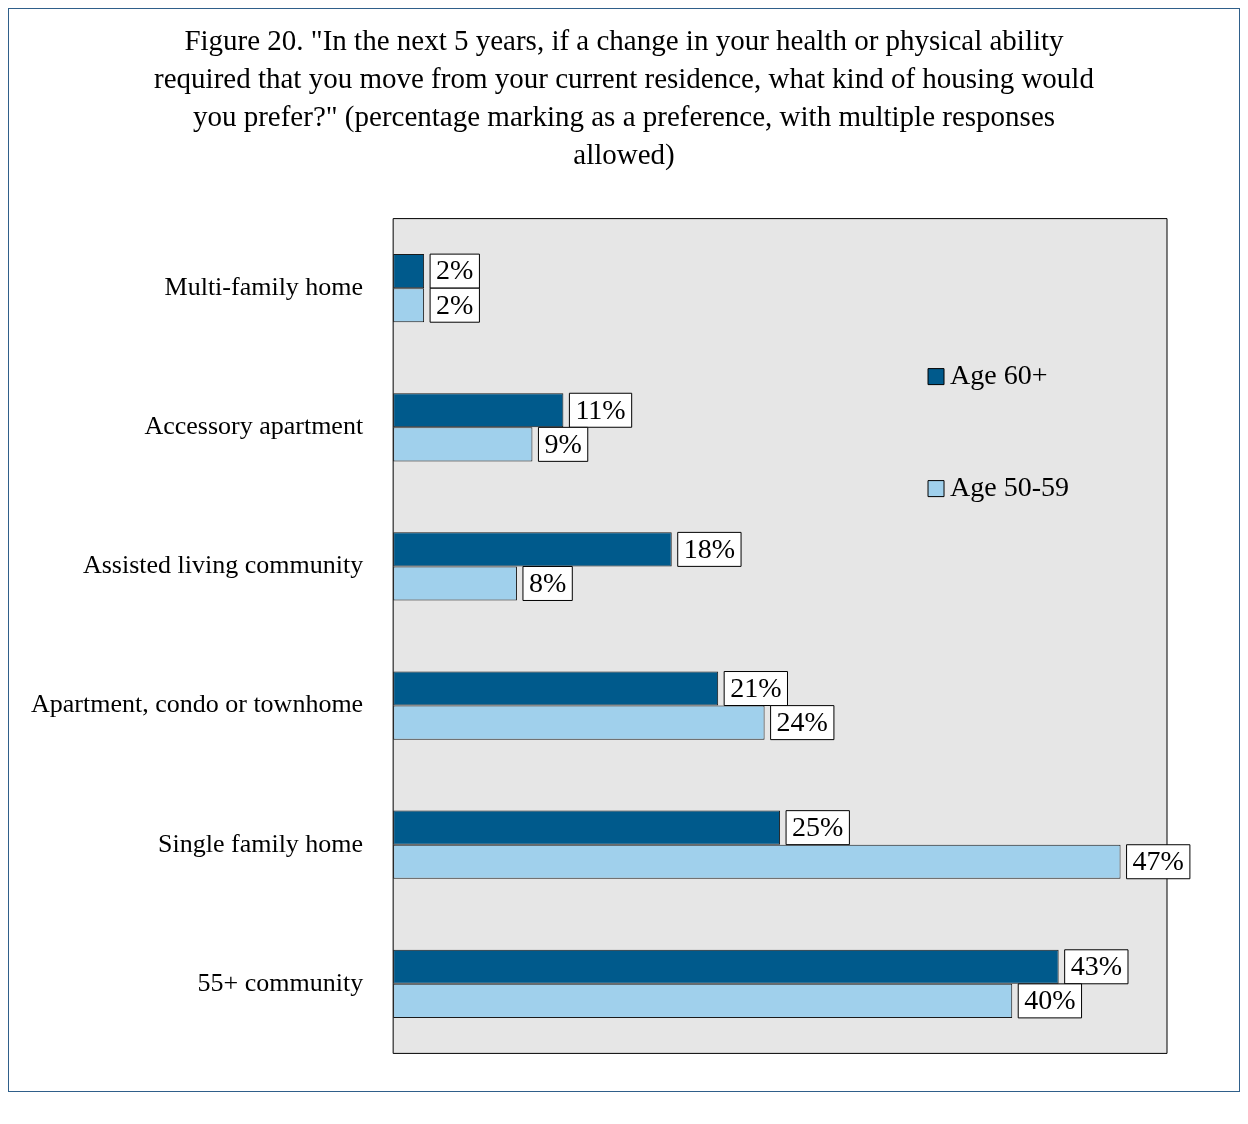  I want to click on y-tick-label: Assisted living community, so click(223, 565).